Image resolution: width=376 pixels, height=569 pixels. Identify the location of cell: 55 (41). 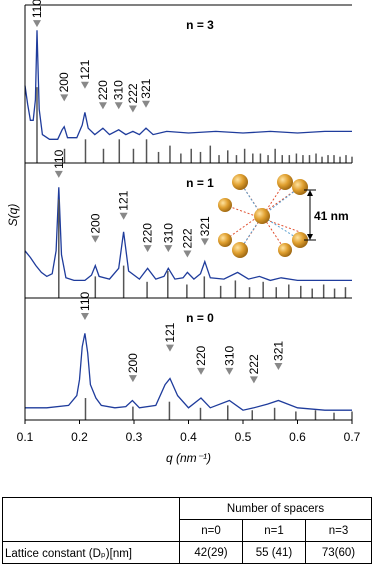
(274, 552).